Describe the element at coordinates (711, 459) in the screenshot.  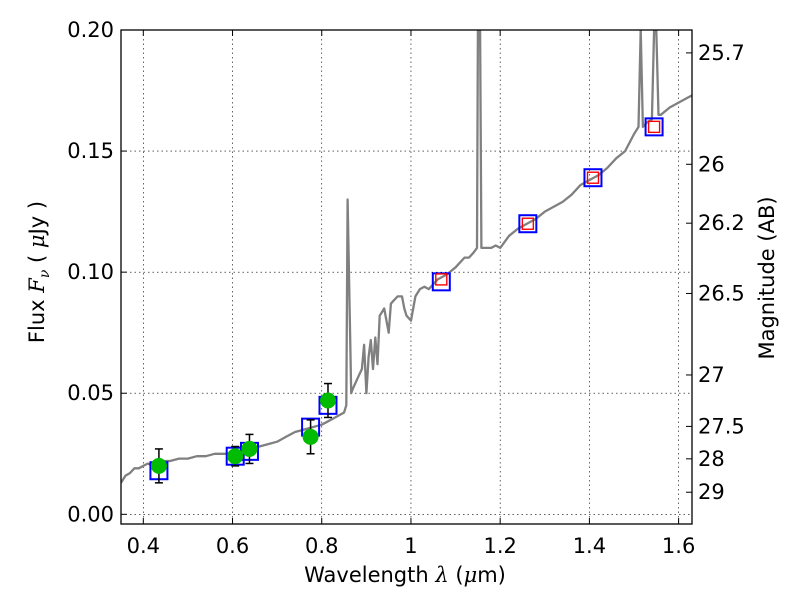
I see `mag-tick-label: 28` at that location.